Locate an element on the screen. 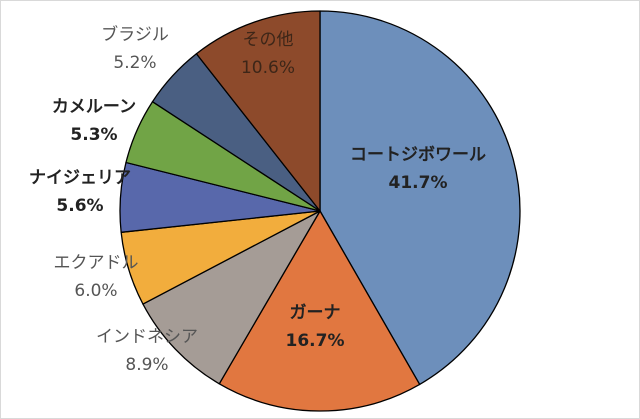 The width and height of the screenshot is (640, 419). slice-value-label-6: 5.3% is located at coordinates (93, 135).